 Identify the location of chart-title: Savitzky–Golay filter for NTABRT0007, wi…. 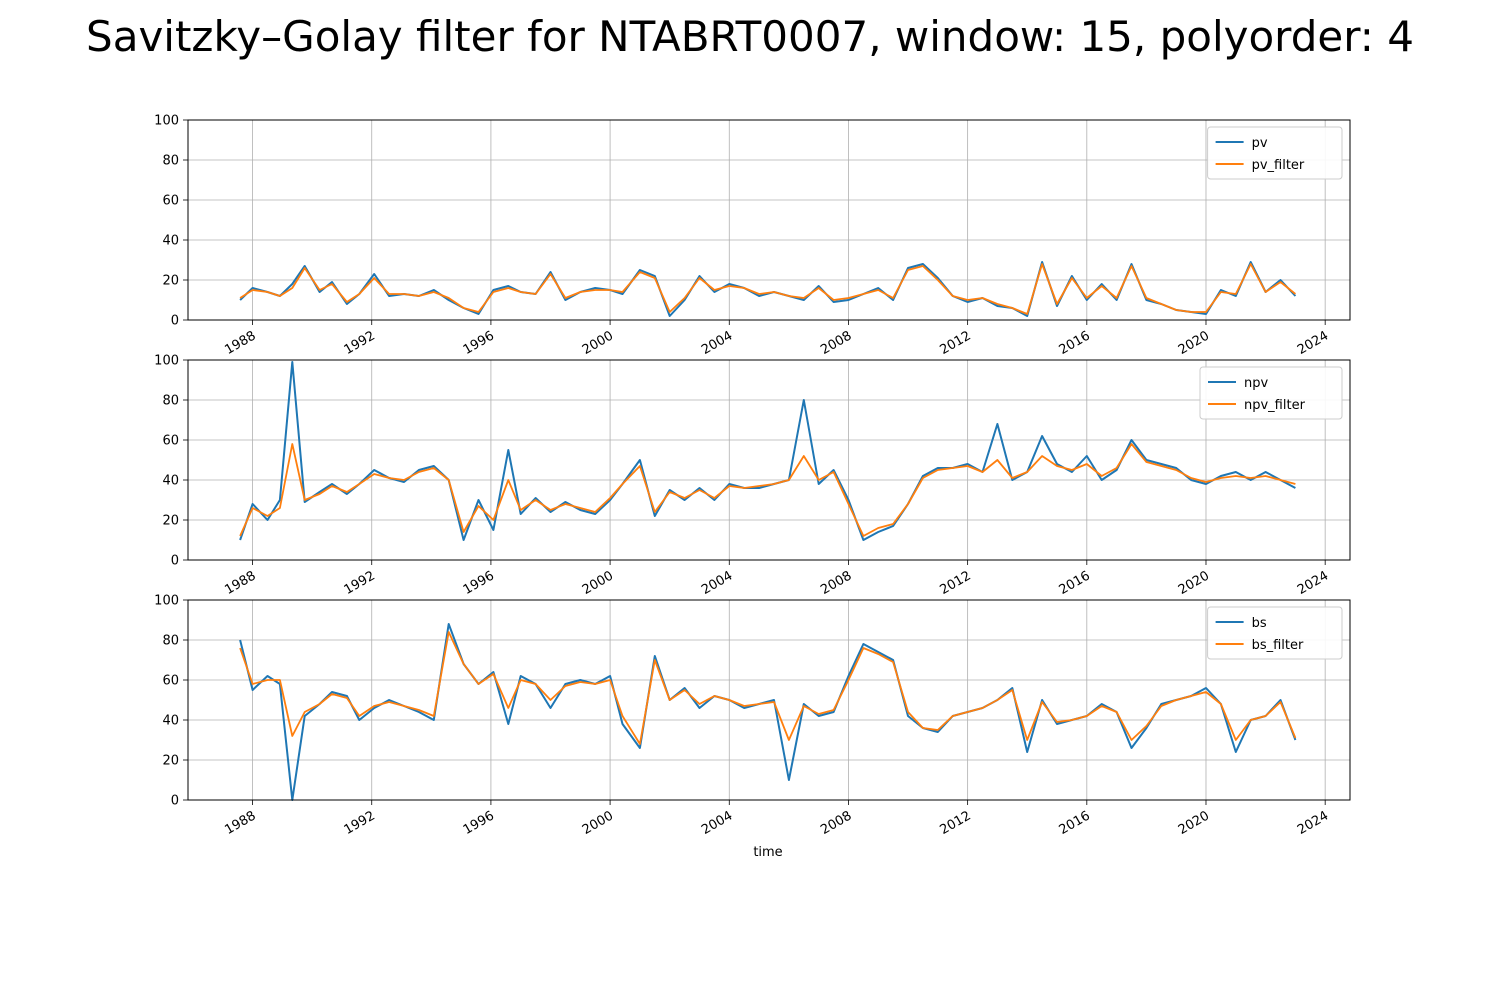
(750, 36).